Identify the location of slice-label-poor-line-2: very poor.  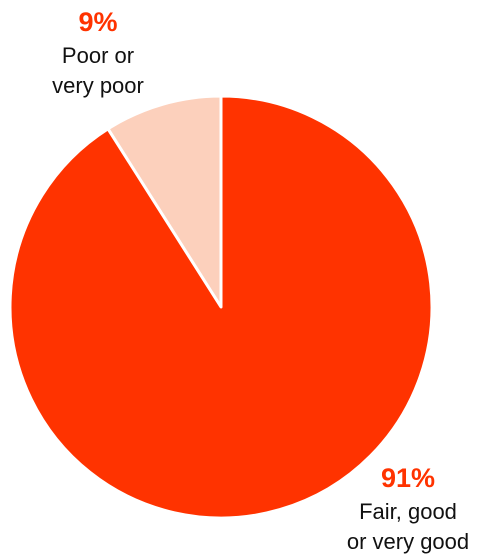
(98, 85).